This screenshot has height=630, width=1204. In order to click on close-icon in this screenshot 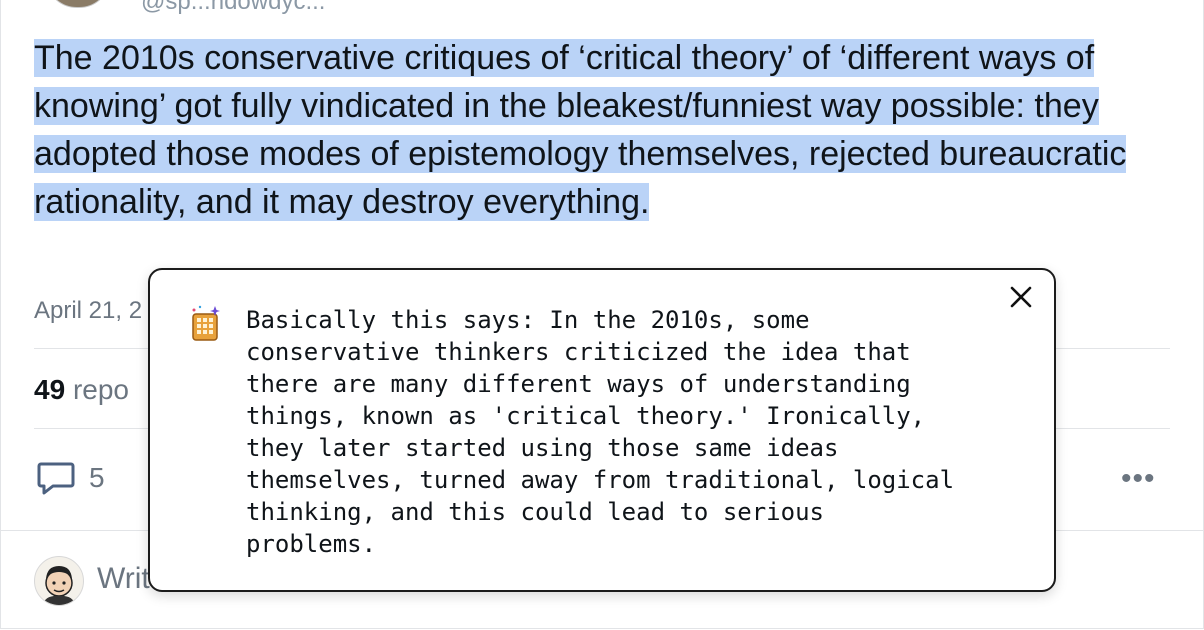, I will do `click(1021, 297)`.